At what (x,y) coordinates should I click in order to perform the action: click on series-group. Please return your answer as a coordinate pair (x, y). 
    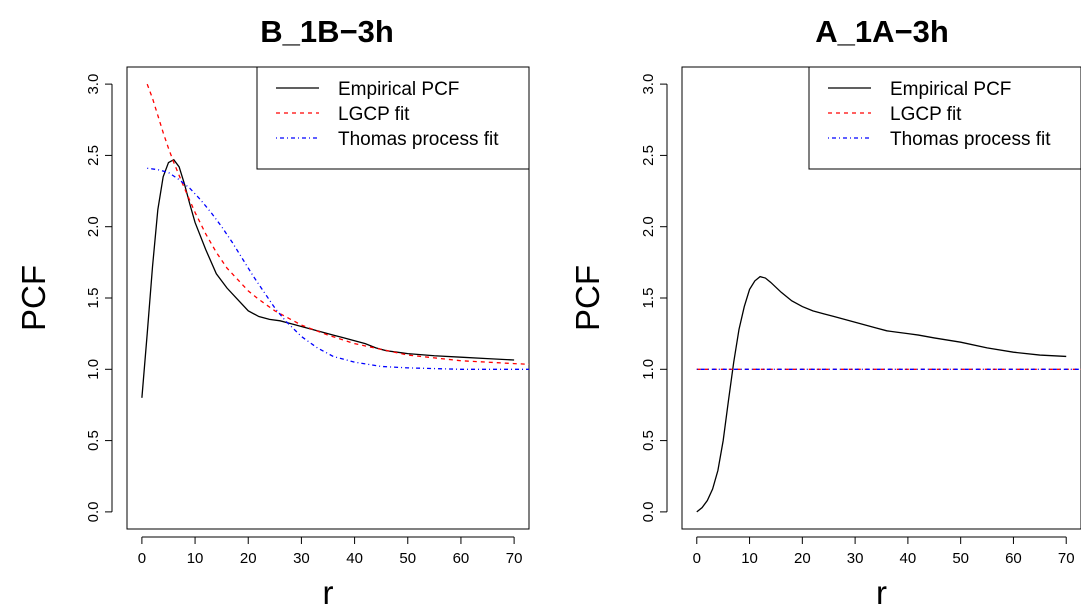
    Looking at the image, I should click on (888, 394).